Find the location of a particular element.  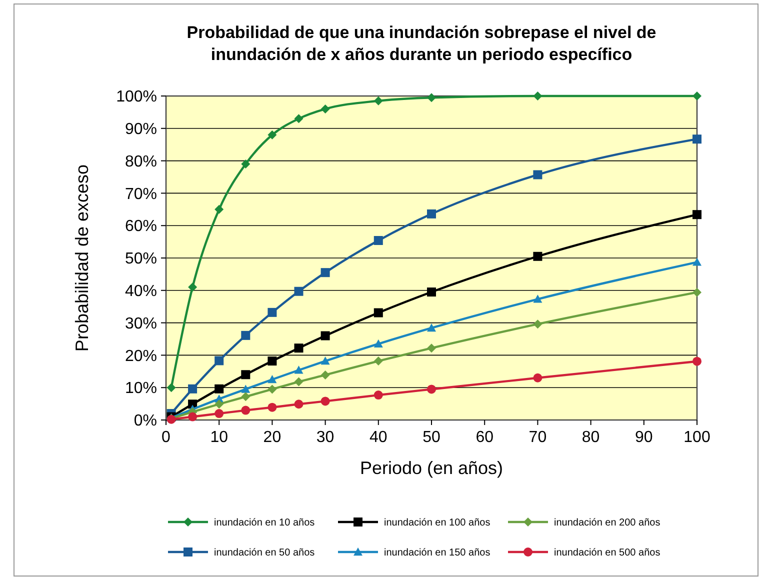

y-tick-label: 30% is located at coordinates (140, 323).